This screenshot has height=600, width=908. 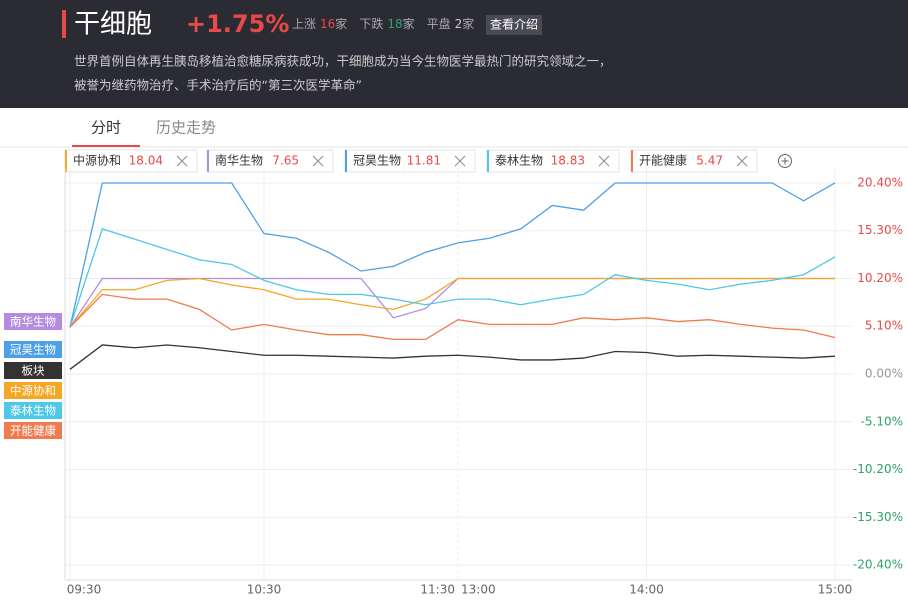 I want to click on x-tick-label: 10:30, so click(x=264, y=590).